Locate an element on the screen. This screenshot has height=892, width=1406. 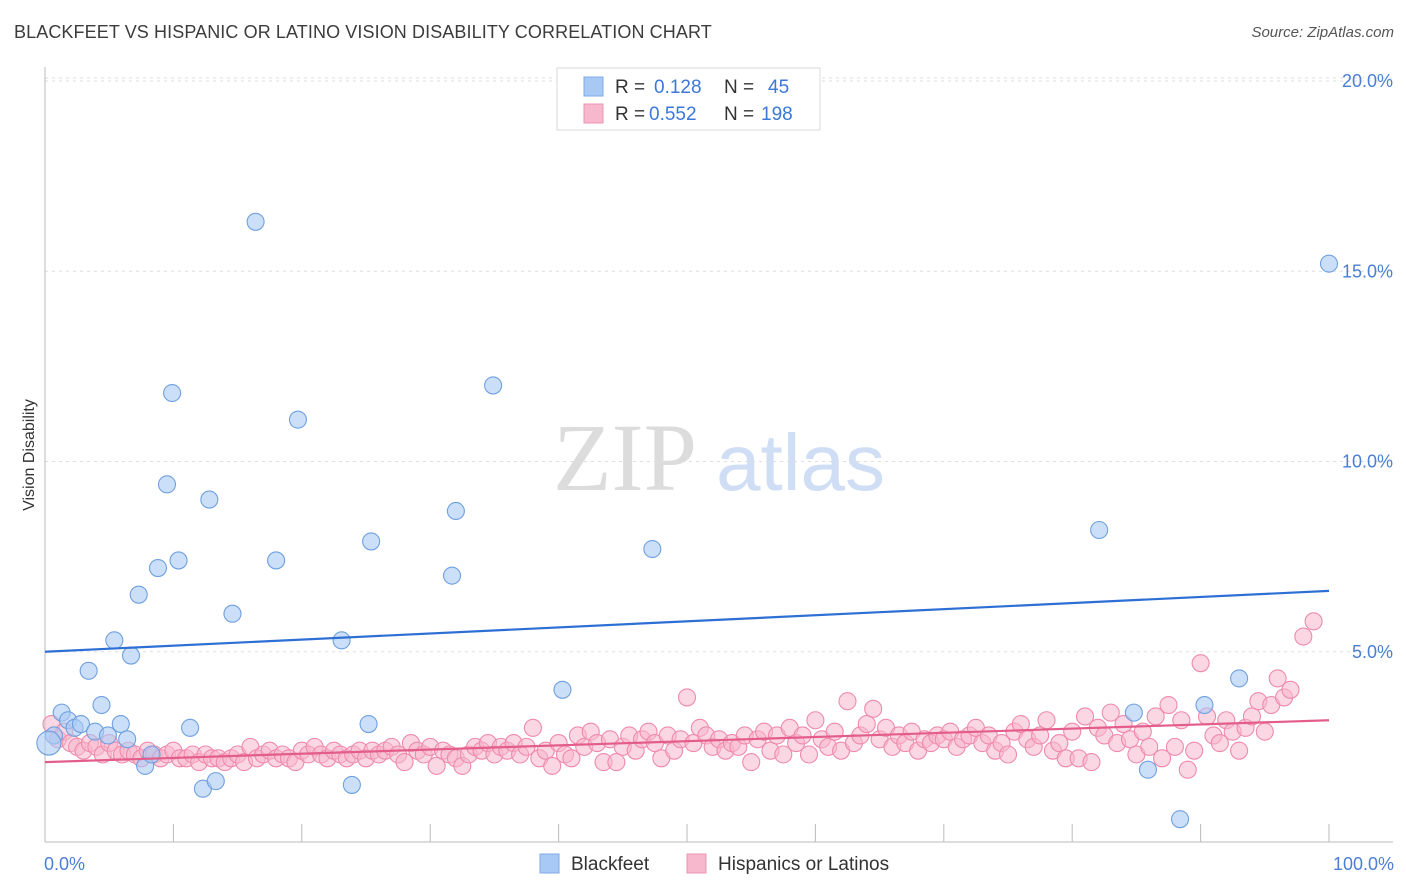
watermark-zip: ZIP is located at coordinates (625, 457).